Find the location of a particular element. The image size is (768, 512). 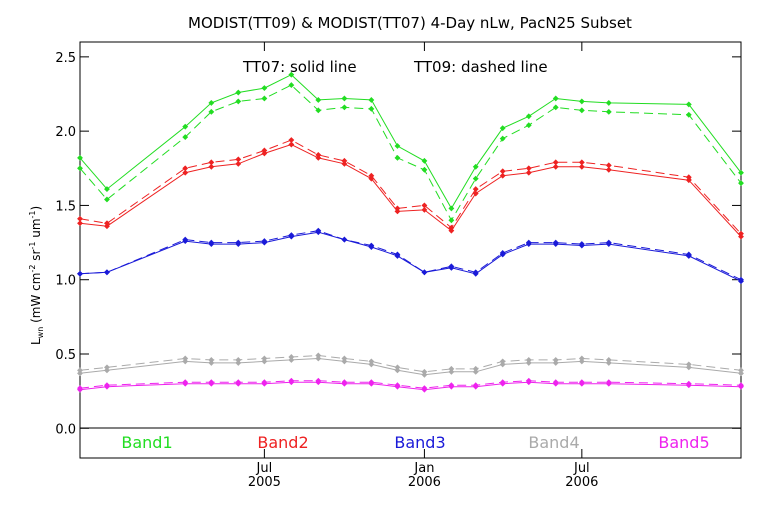

y-tick-label: 1.5 is located at coordinates (65, 206).